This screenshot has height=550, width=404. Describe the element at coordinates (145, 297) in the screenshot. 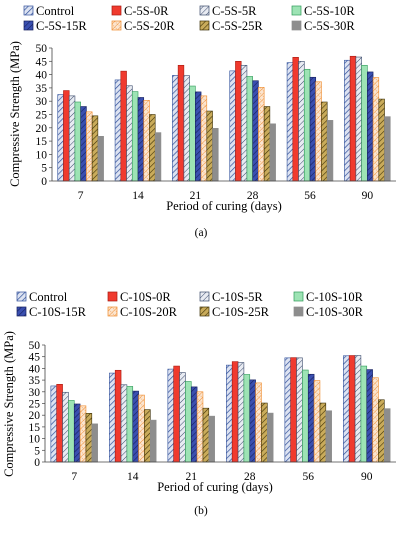

I see `legend-label: C-10S-0R` at that location.